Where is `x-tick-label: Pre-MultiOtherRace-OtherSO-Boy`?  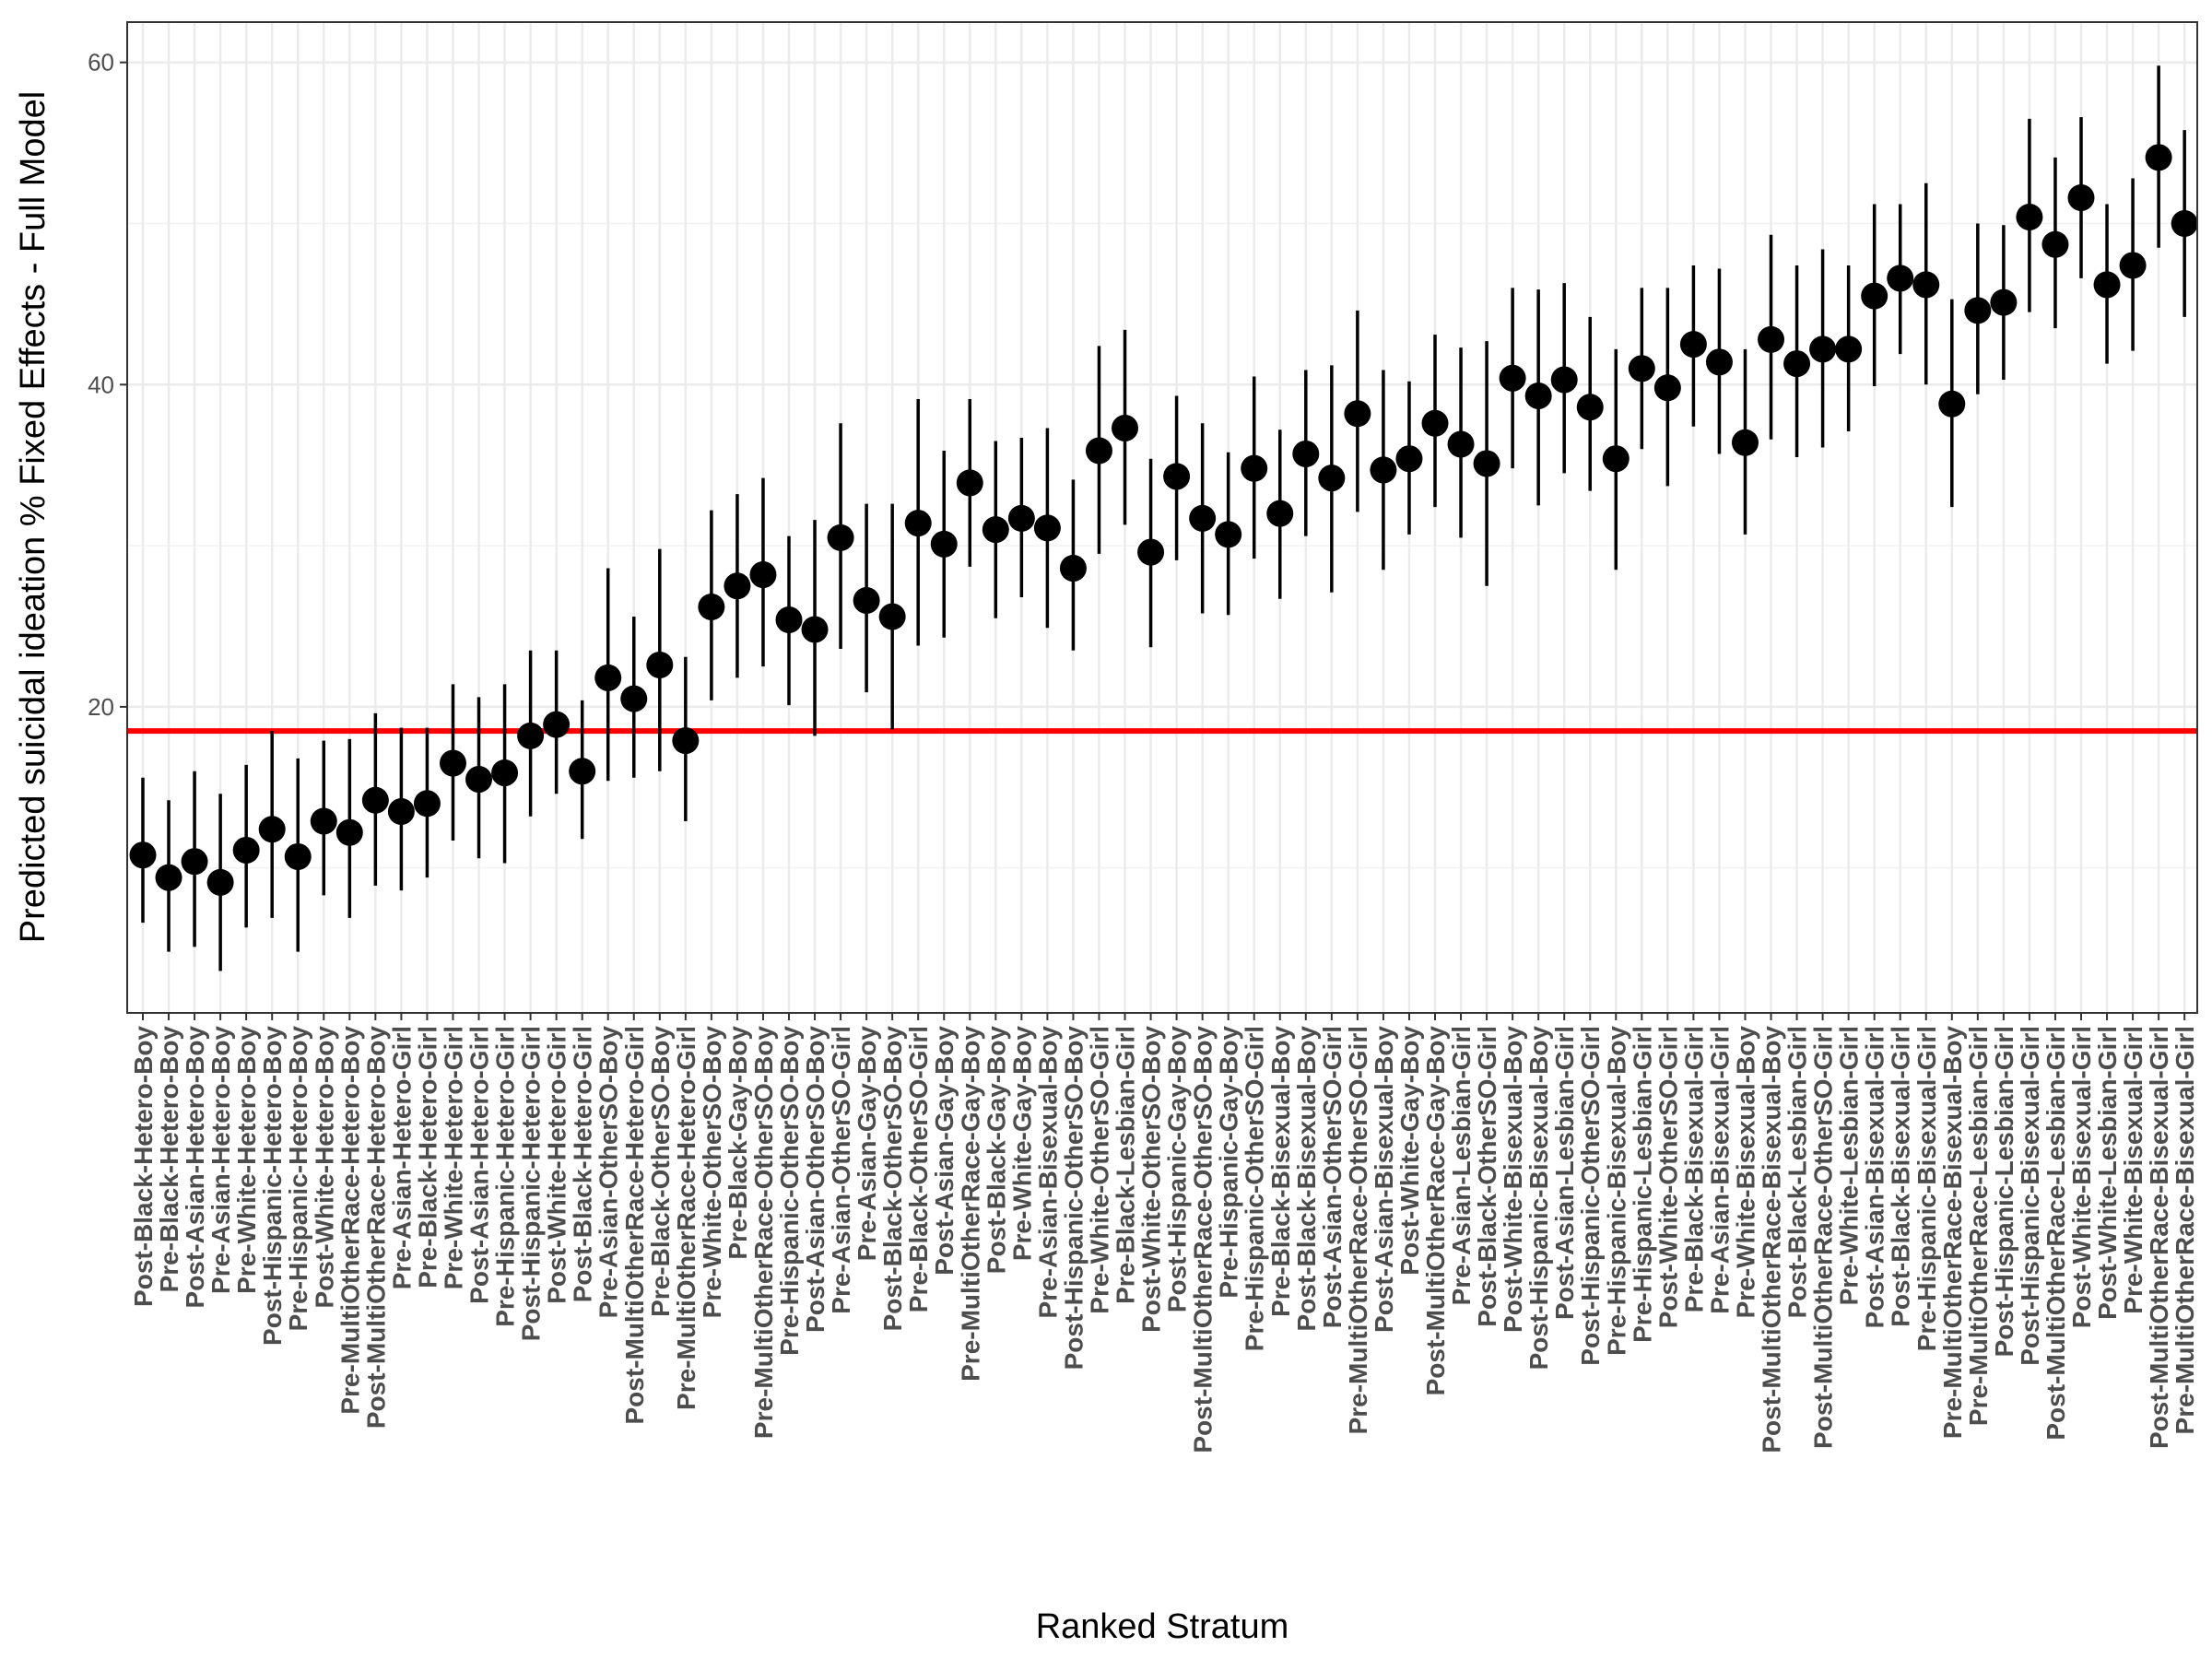
x-tick-label: Pre-MultiOtherRace-OtherSO-Boy is located at coordinates (763, 1232).